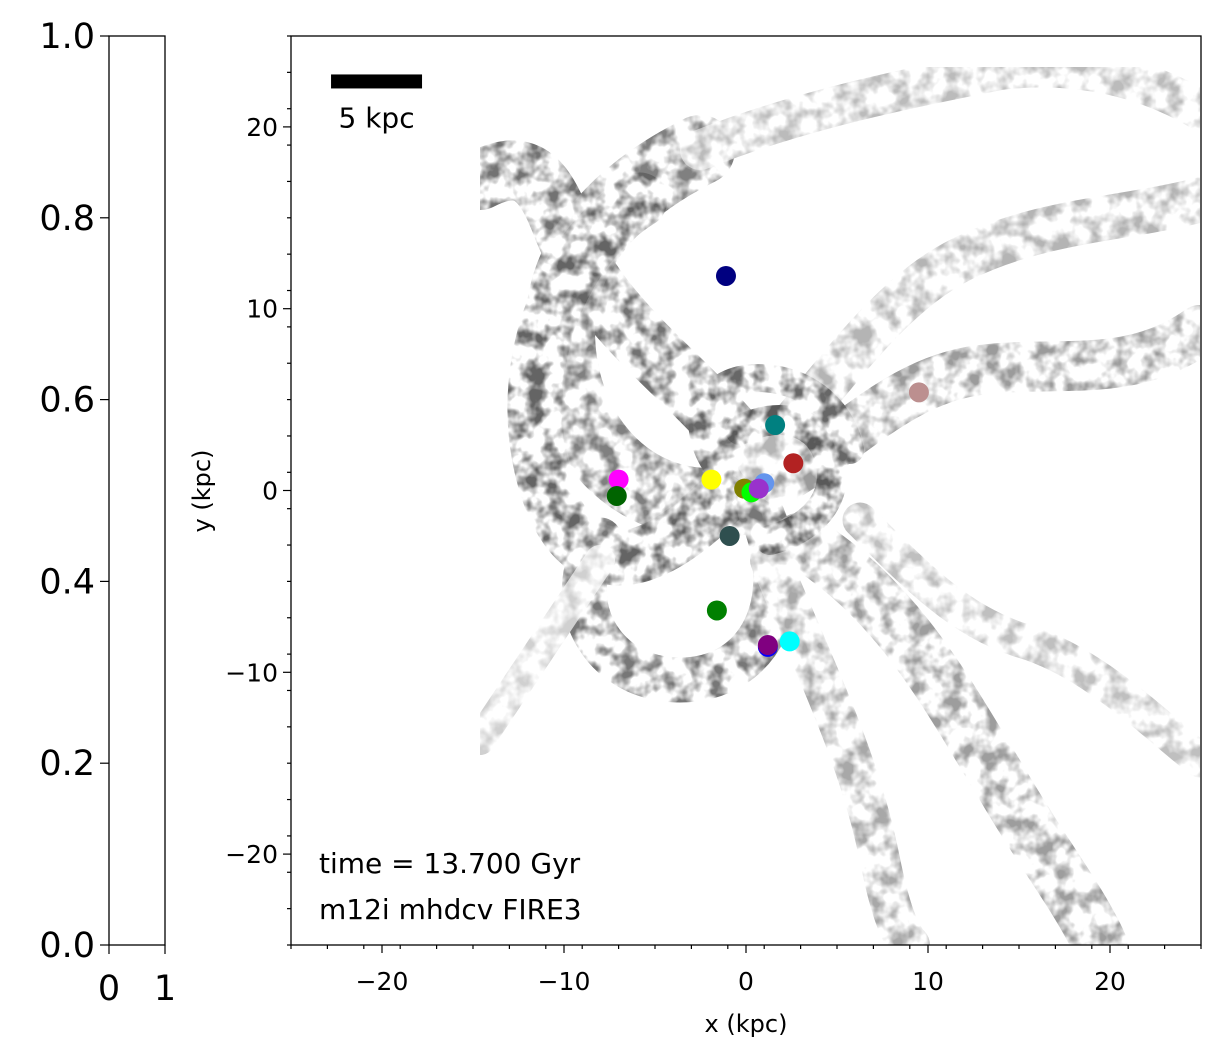  What do you see at coordinates (746, 1024) in the screenshot?
I see `x-axis-label: x (kpc)` at bounding box center [746, 1024].